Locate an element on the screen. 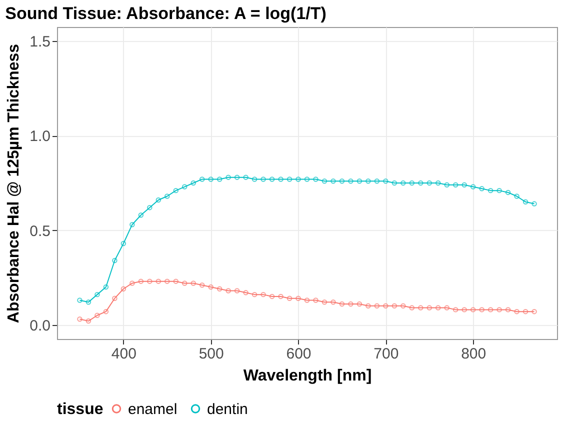 The image size is (587, 435). y-tick-label: 0.0 is located at coordinates (40, 325).